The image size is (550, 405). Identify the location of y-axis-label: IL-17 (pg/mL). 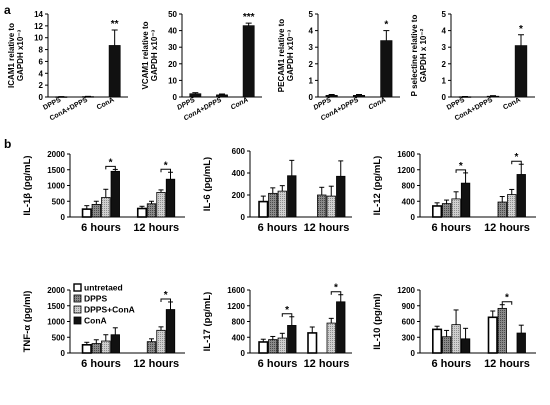
(207, 322).